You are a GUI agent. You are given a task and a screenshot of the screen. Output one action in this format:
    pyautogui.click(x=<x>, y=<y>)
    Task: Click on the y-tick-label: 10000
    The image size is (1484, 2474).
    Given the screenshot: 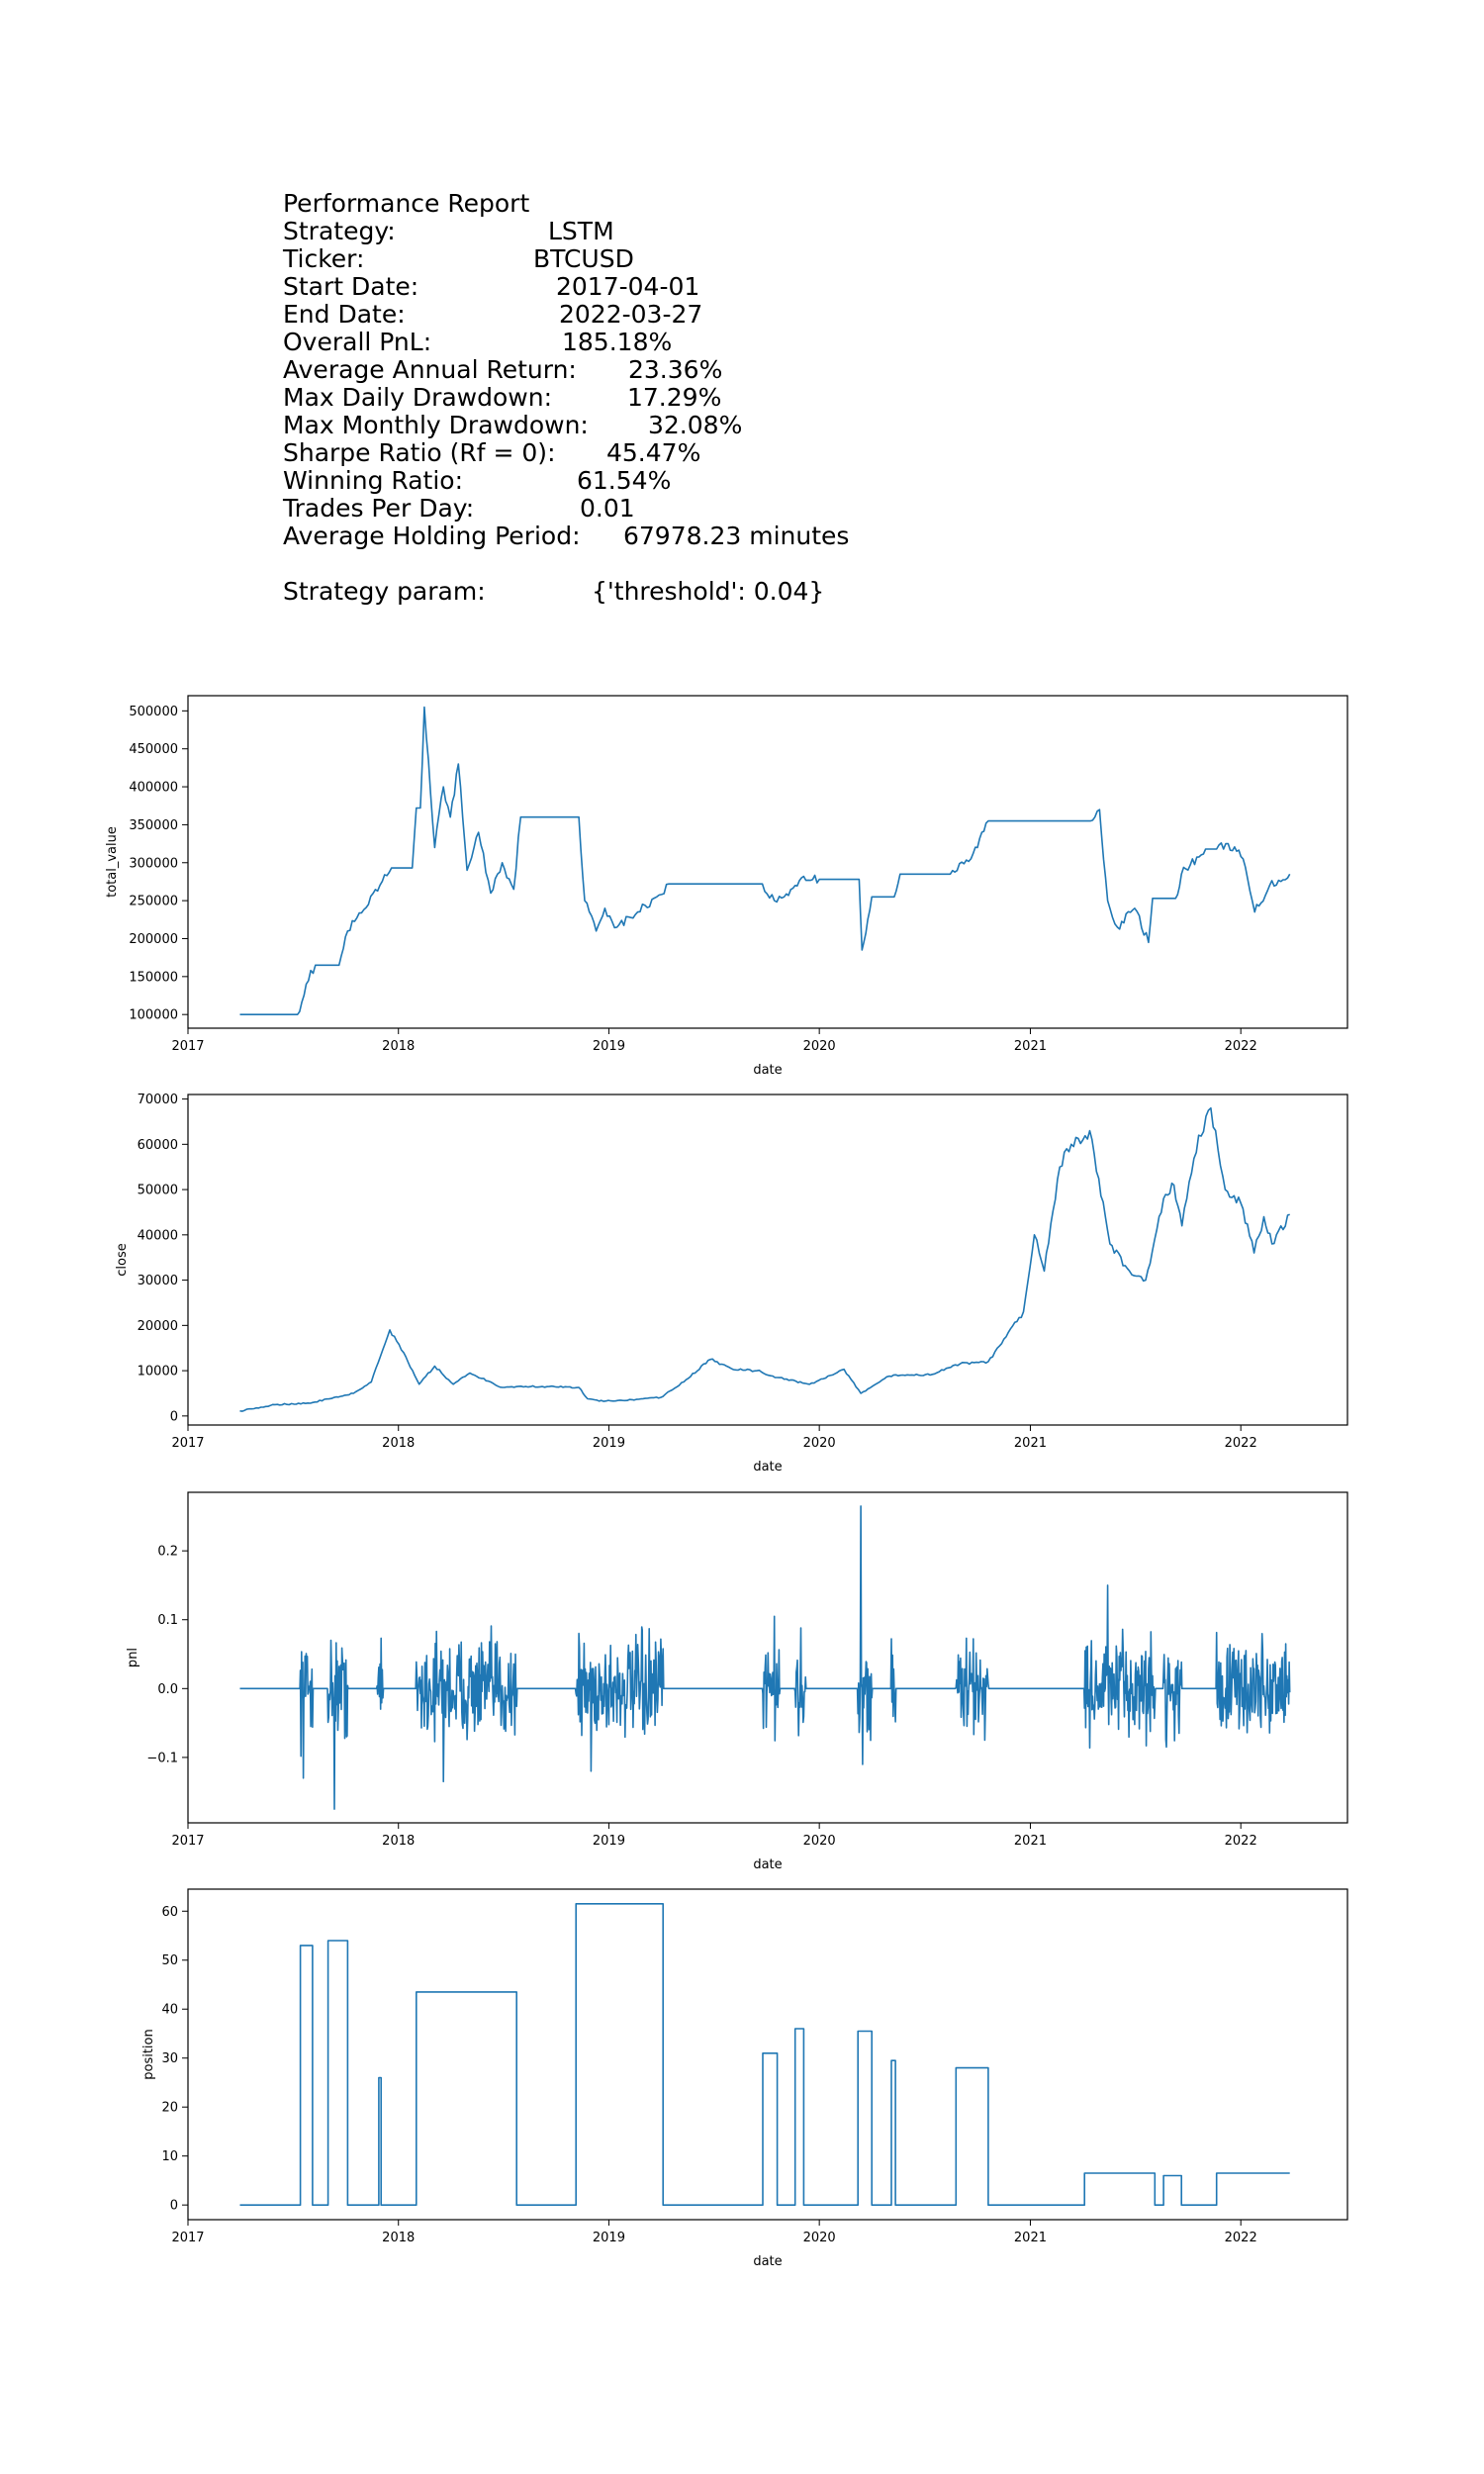 What is the action you would take?
    pyautogui.click(x=158, y=1373)
    